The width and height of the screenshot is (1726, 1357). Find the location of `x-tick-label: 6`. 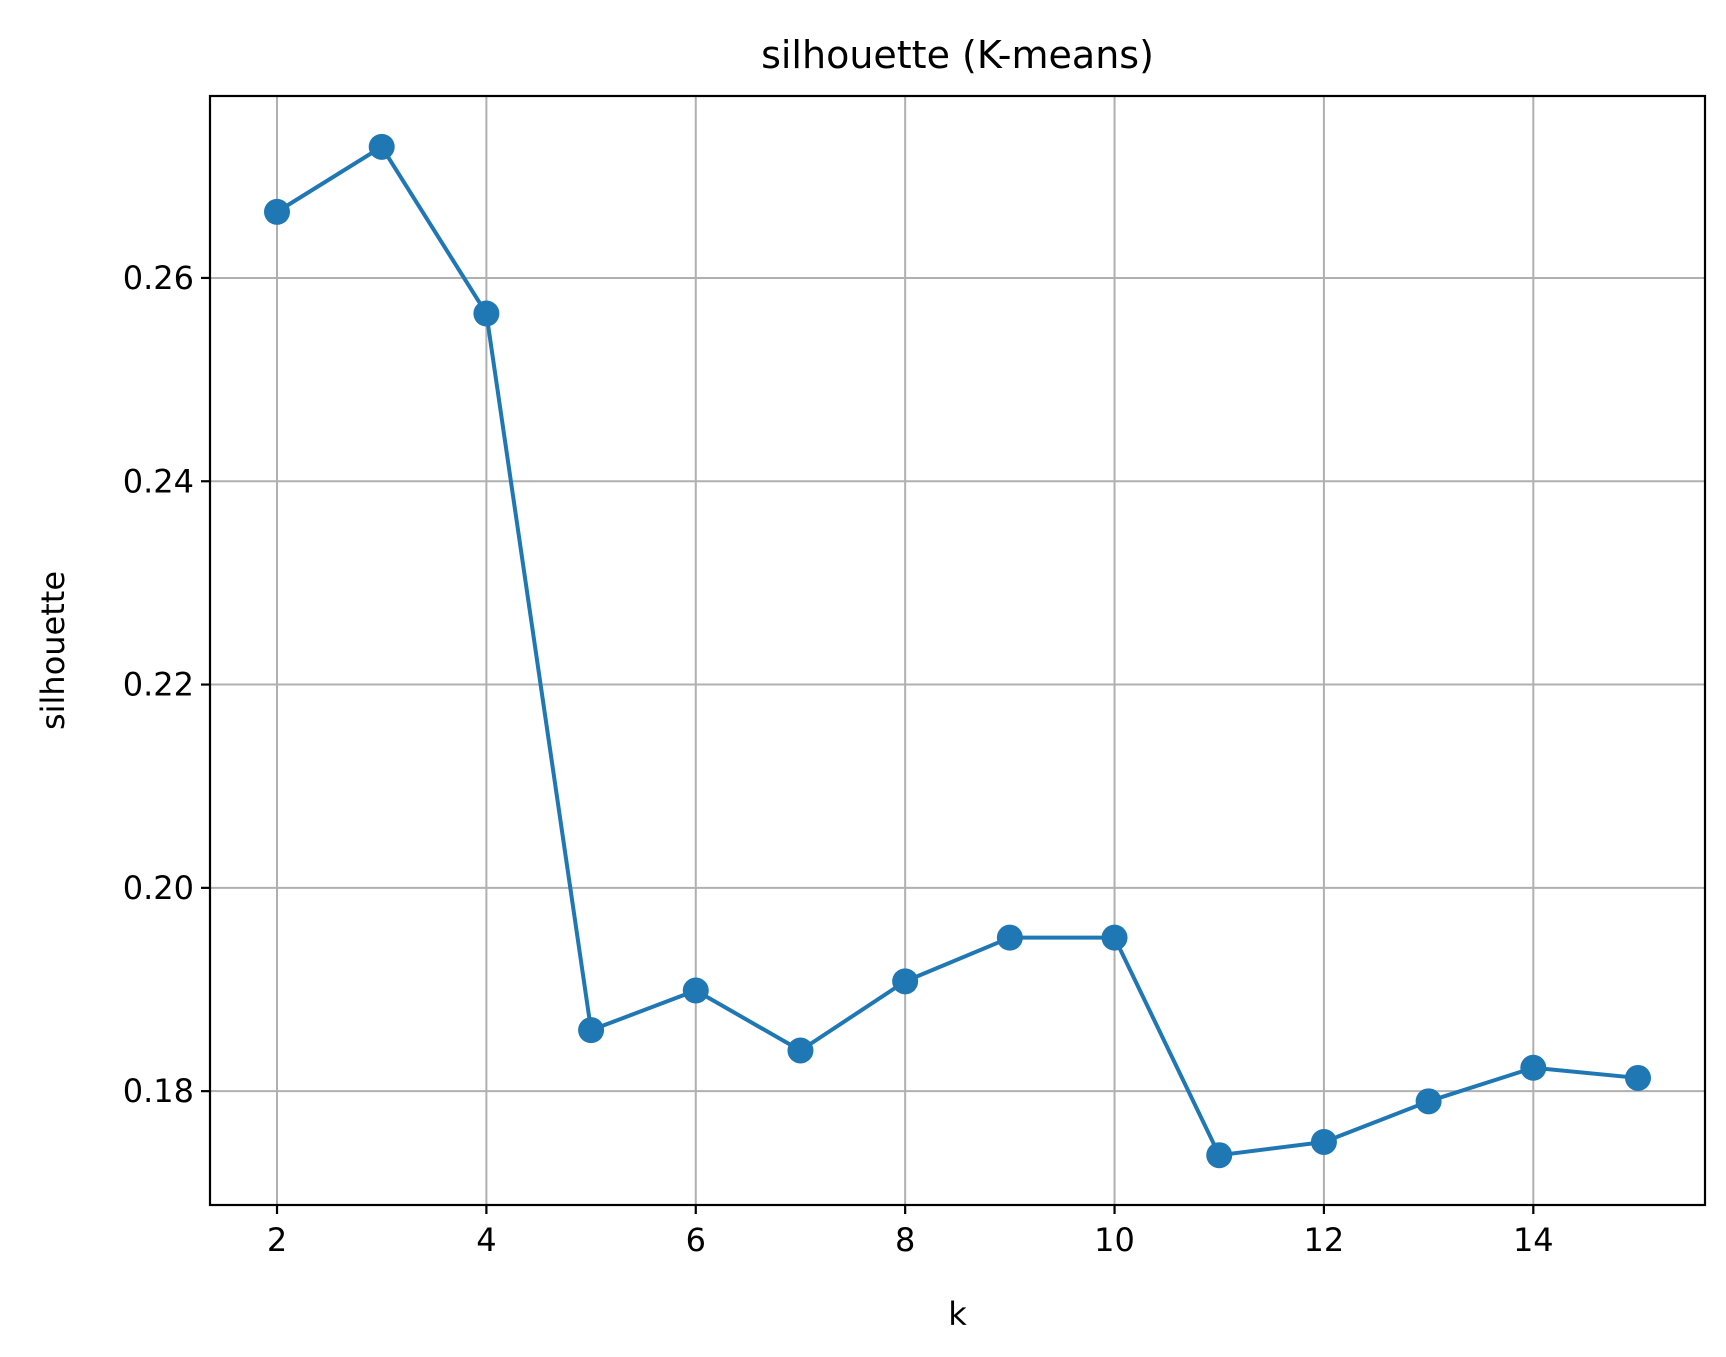

x-tick-label: 6 is located at coordinates (696, 1240).